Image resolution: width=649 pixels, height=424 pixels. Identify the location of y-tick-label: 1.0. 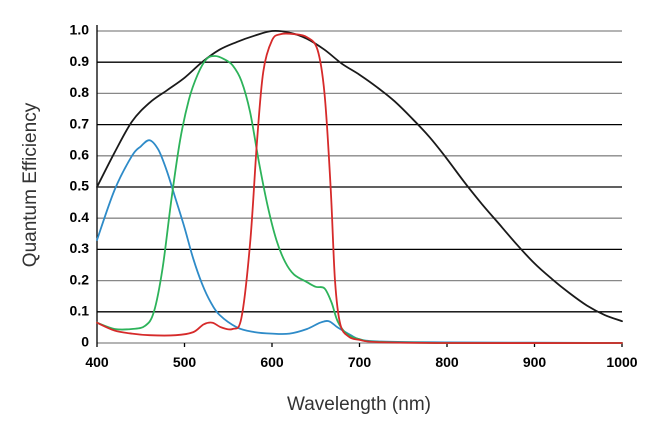
(80, 30).